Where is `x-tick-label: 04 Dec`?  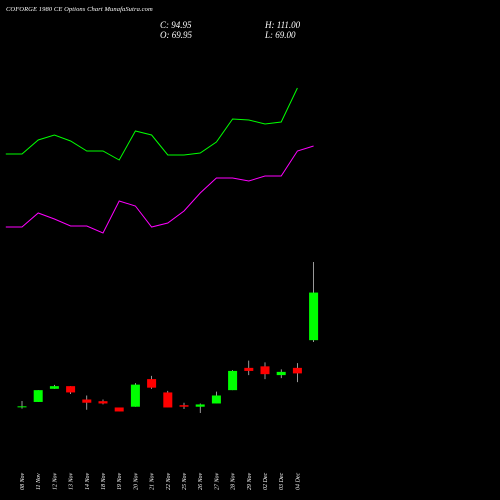
x-tick-label: 04 Dec is located at coordinates (297, 481).